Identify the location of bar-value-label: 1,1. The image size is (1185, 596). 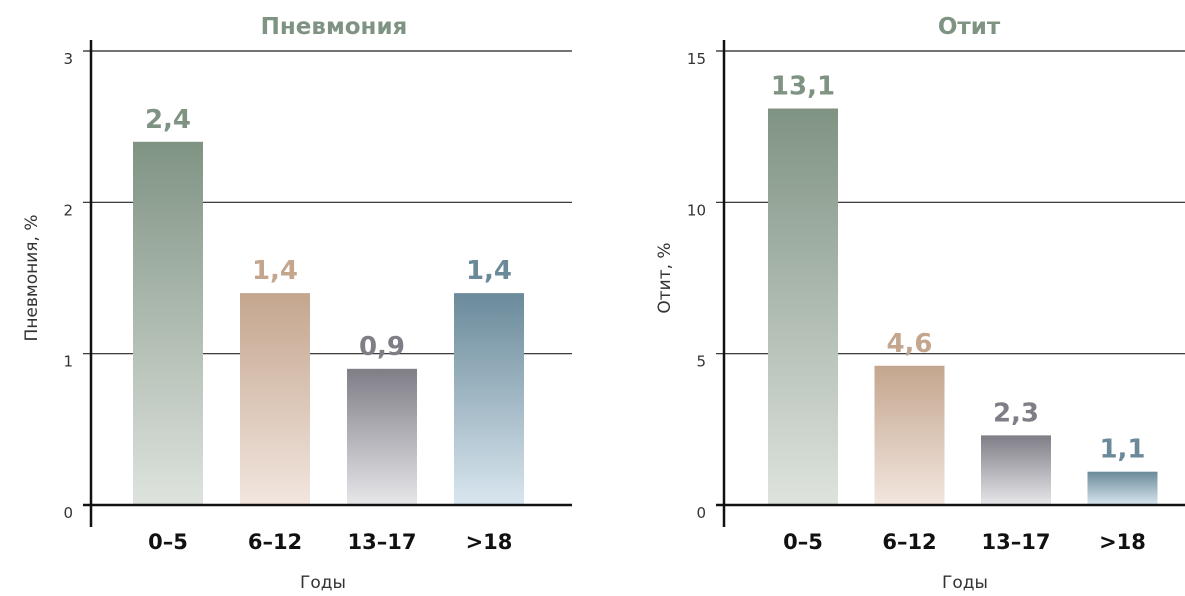
(1122, 450).